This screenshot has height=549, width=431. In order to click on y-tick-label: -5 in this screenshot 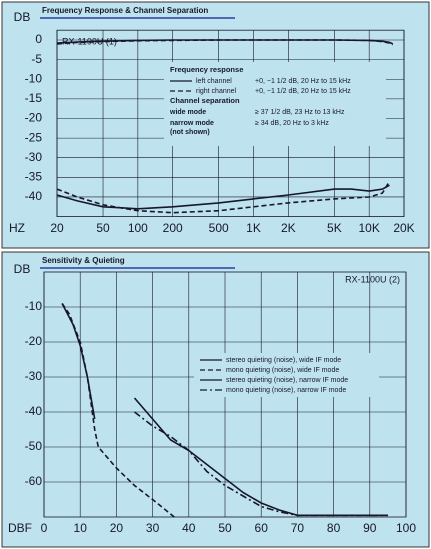, I will do `click(36, 59)`.